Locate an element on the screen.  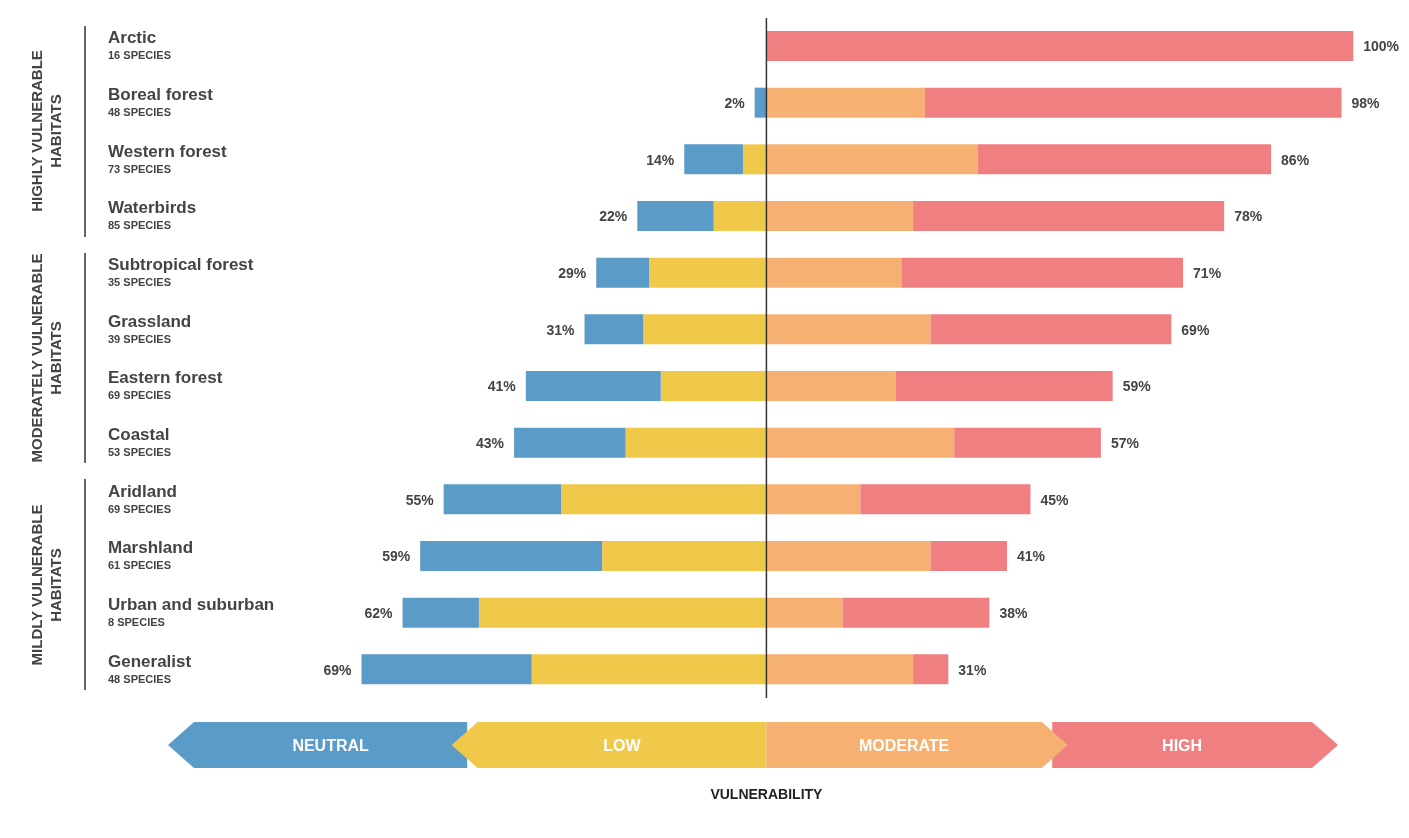
annotation: 100% is located at coordinates (1381, 46).